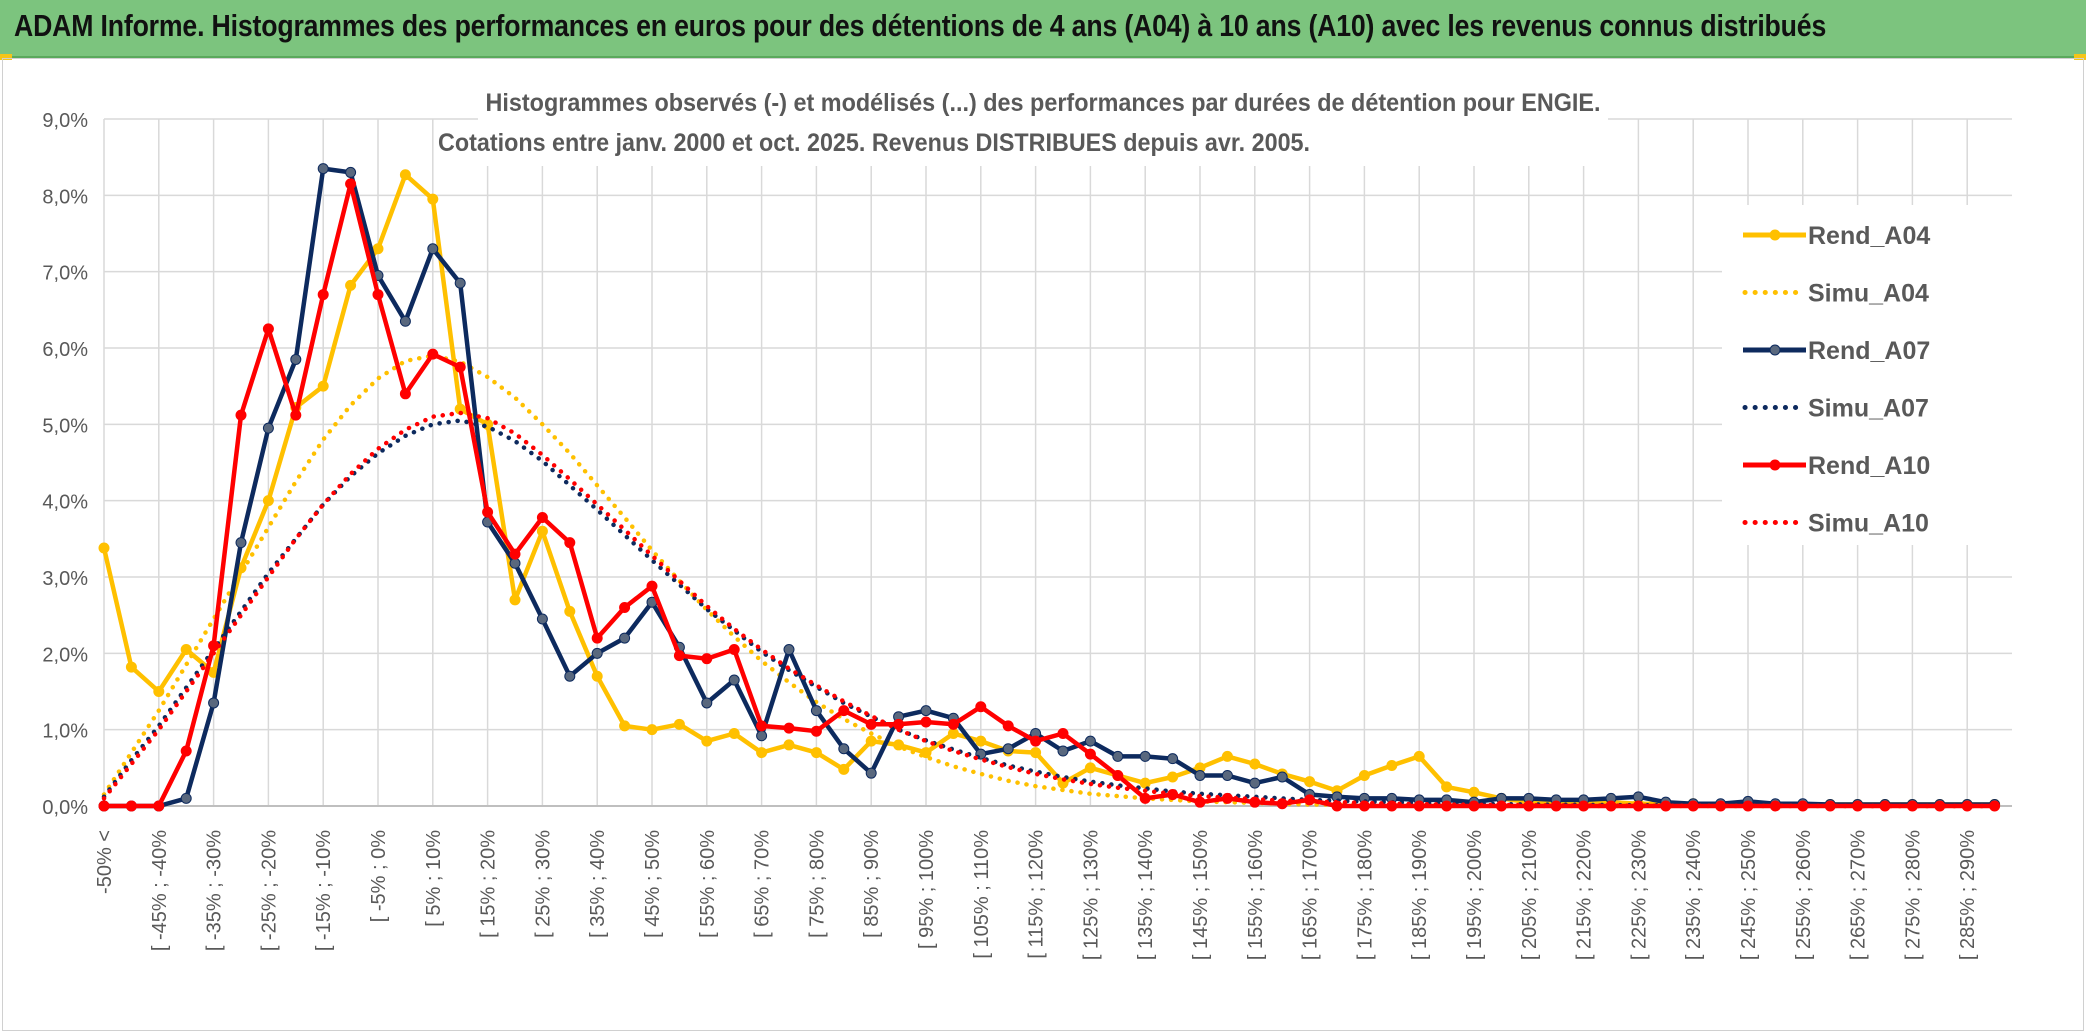 Image resolution: width=2086 pixels, height=1033 pixels. I want to click on x-tick-label: [ 45% ; 50%, so click(653, 884).